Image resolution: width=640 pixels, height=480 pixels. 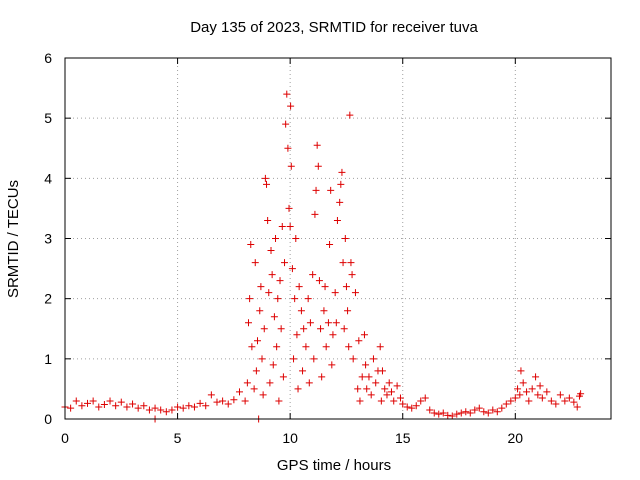 I want to click on y-tick-label: 2, so click(x=48, y=299).